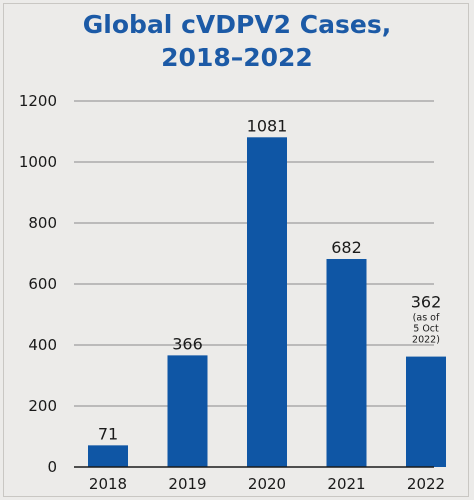 The width and height of the screenshot is (474, 500). What do you see at coordinates (426, 318) in the screenshot?
I see `annotation-2022-line-1: (as of` at bounding box center [426, 318].